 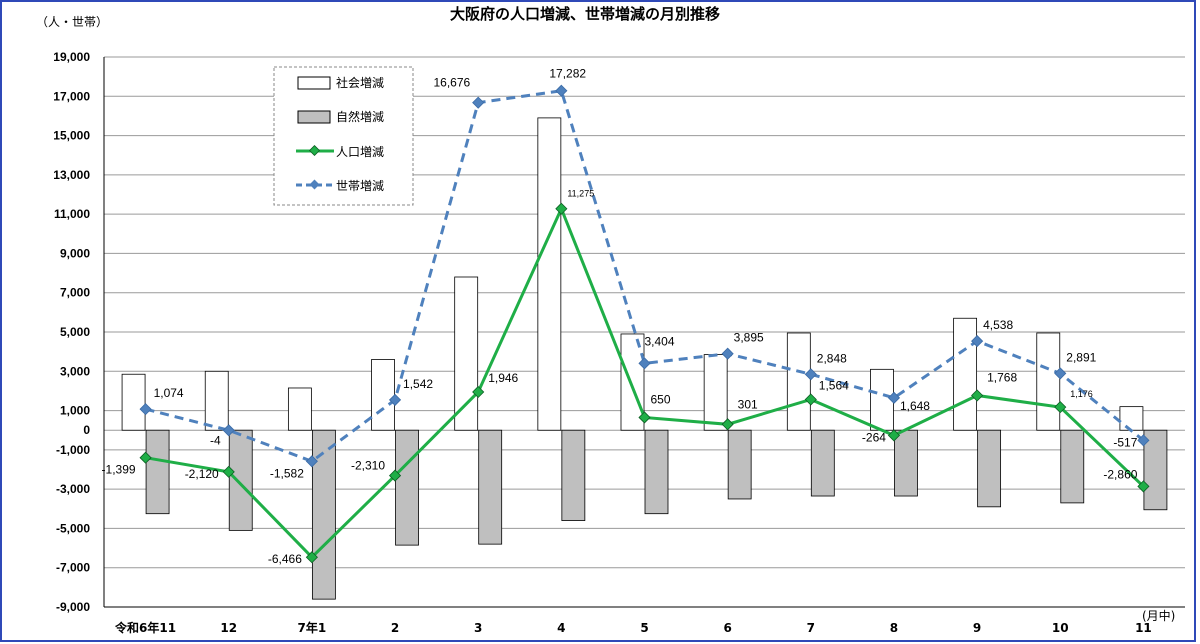 What do you see at coordinates (1125, 442) in the screenshot?
I see `data-label-household: -517` at bounding box center [1125, 442].